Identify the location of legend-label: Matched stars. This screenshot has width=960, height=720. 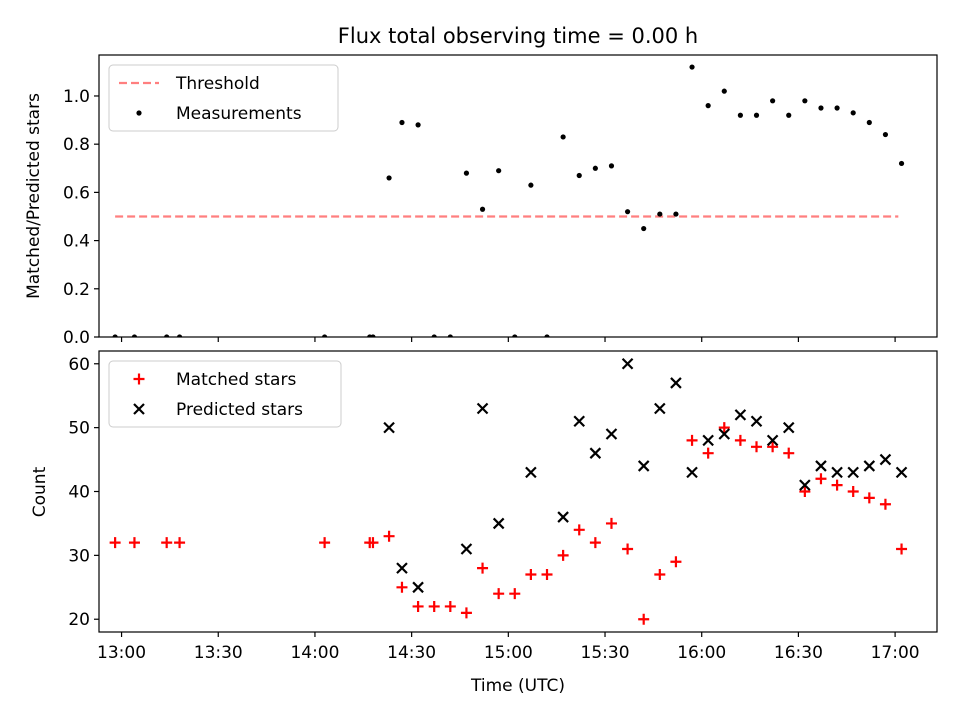
(236, 380).